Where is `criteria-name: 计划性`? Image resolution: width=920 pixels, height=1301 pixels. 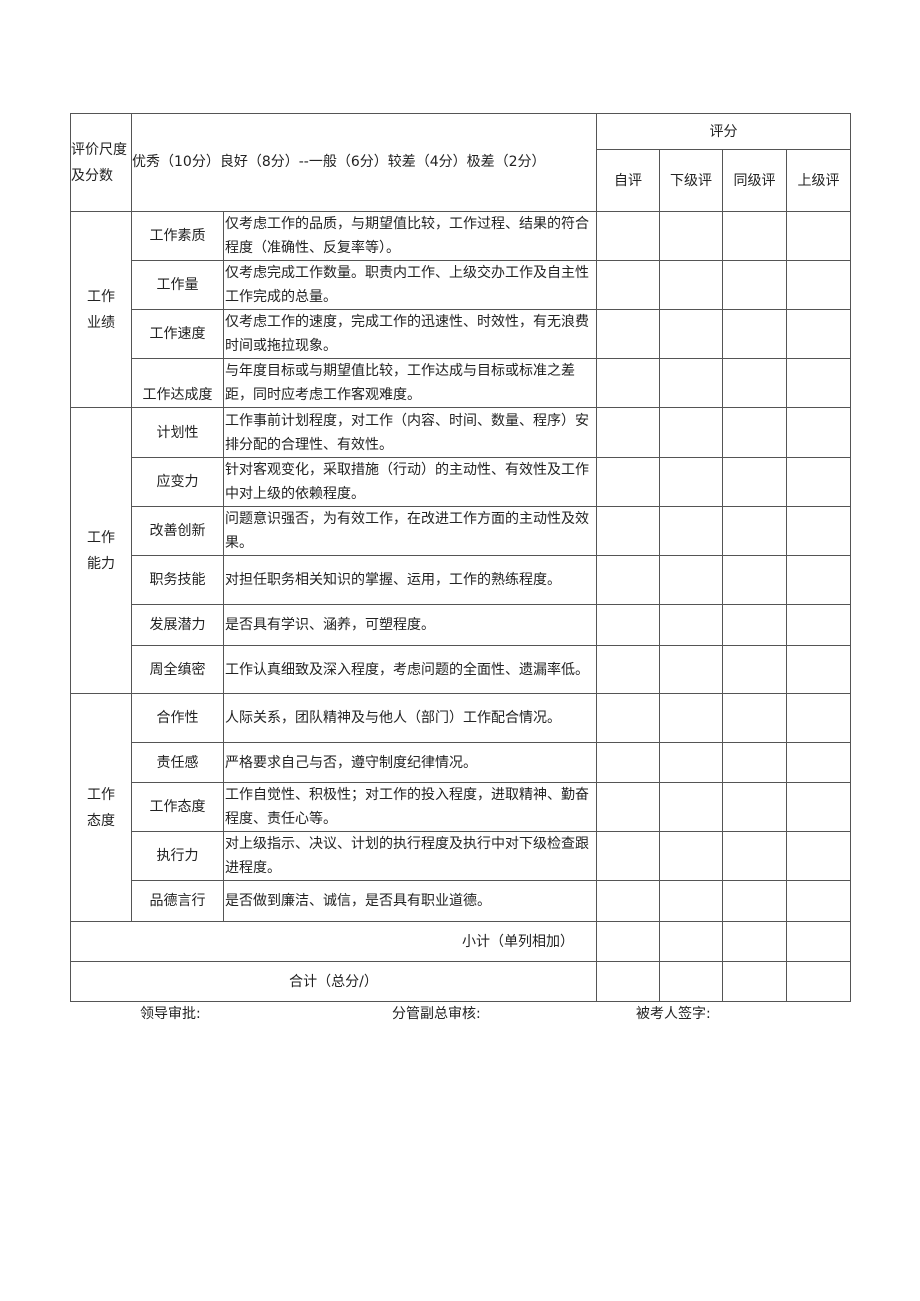 criteria-name: 计划性 is located at coordinates (177, 432).